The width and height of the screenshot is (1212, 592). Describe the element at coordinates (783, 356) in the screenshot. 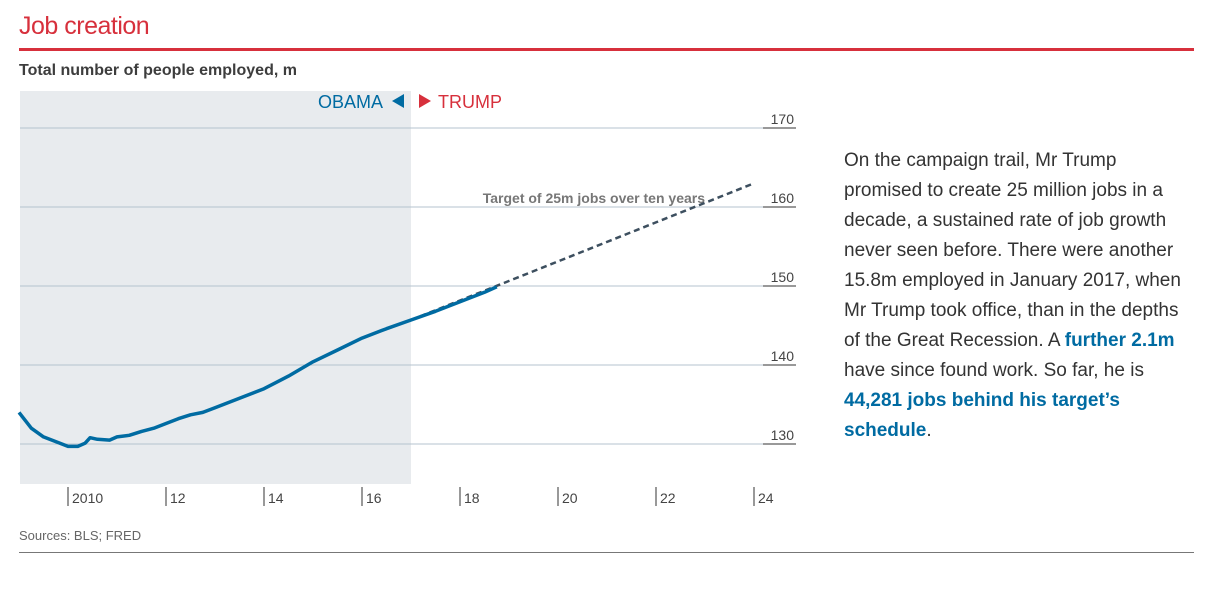

I see `y-tick-label: 140` at that location.